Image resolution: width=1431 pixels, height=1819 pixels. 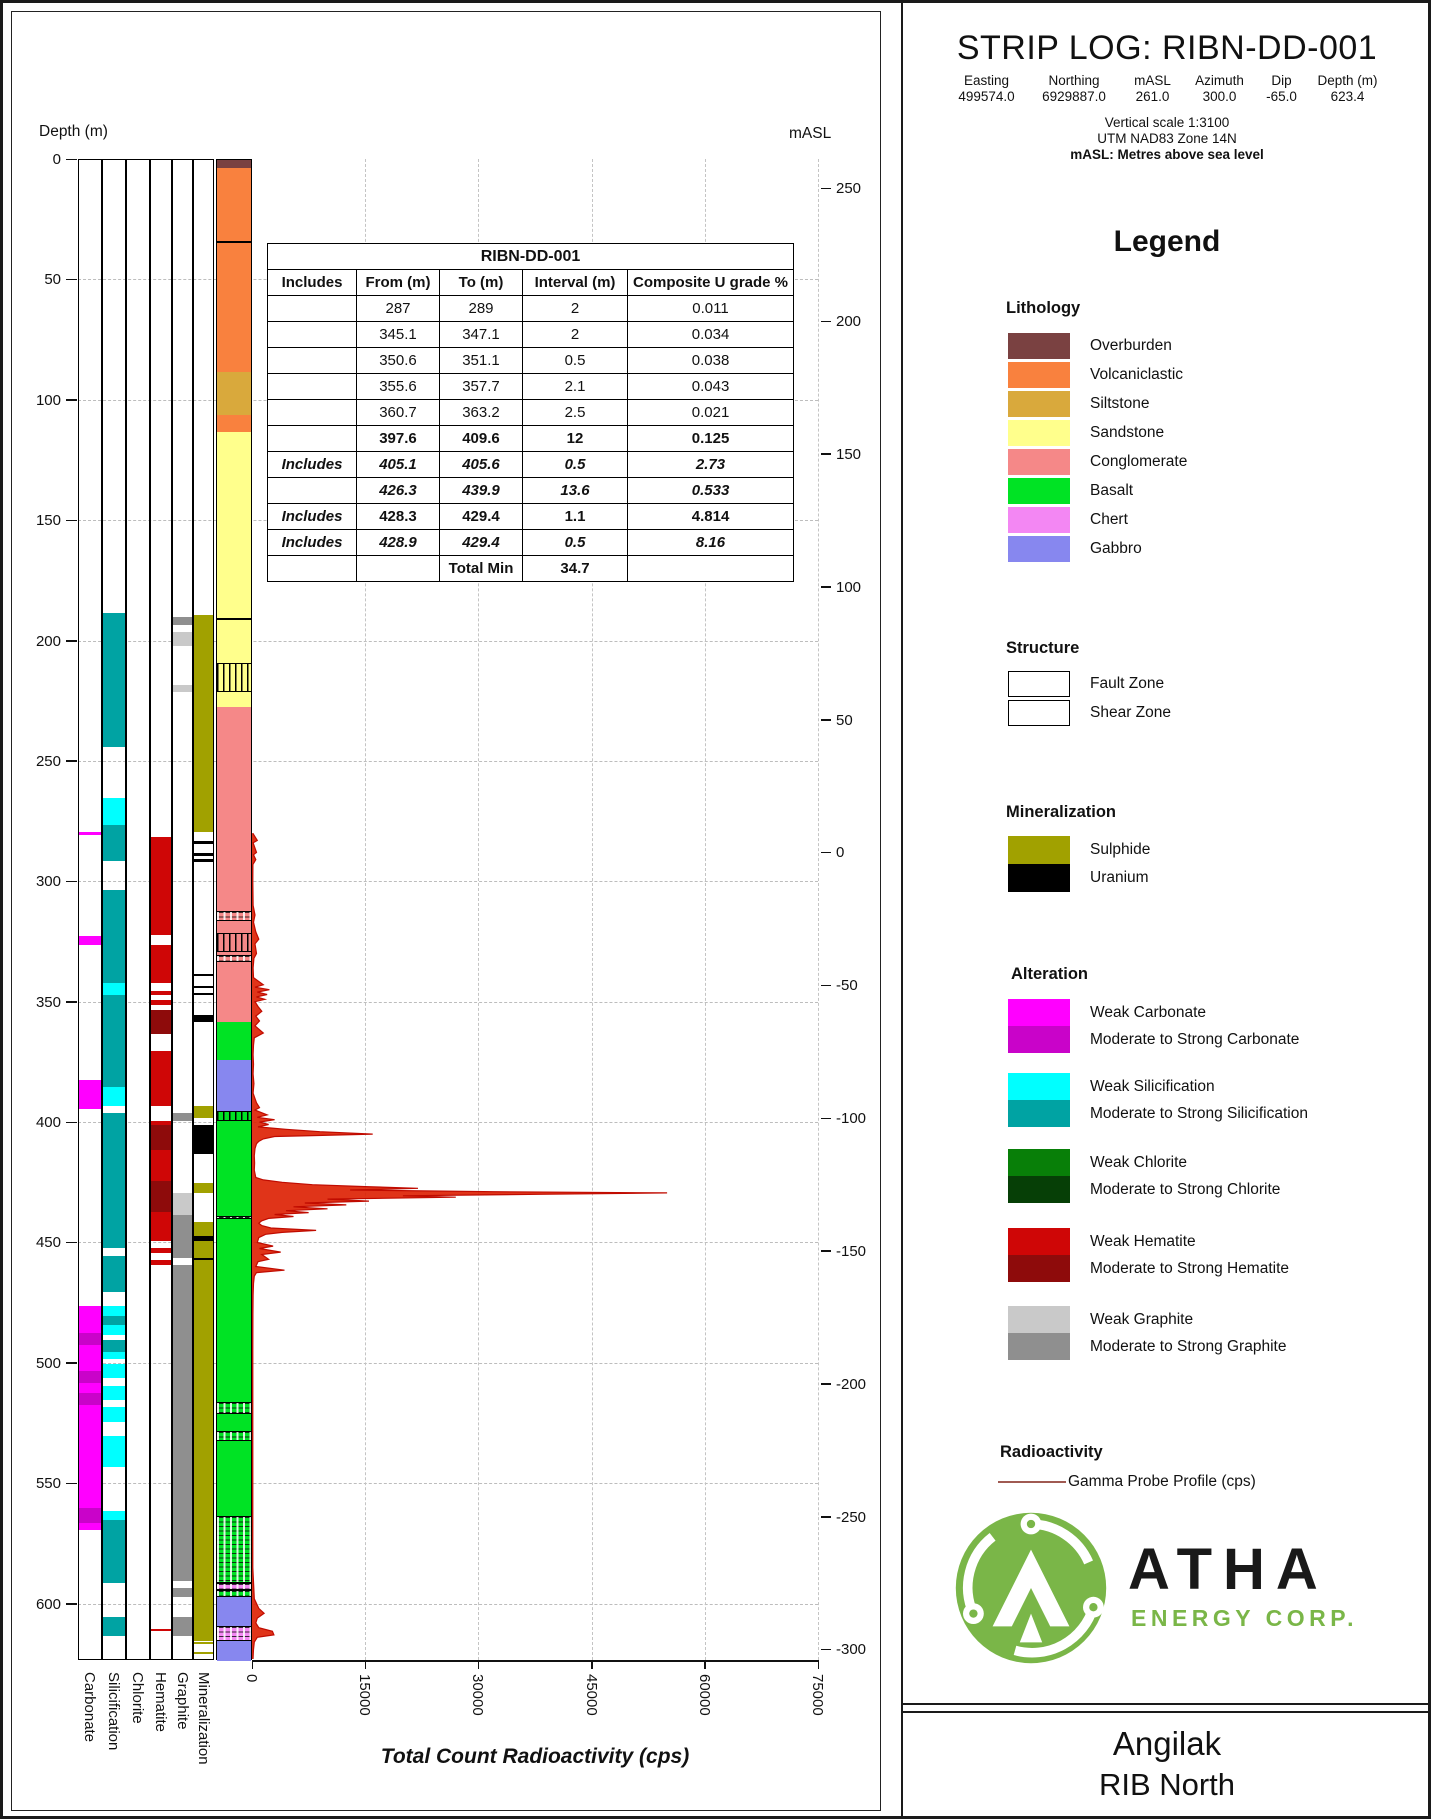 What do you see at coordinates (234, 942) in the screenshot?
I see `fault-zone-overlay` at bounding box center [234, 942].